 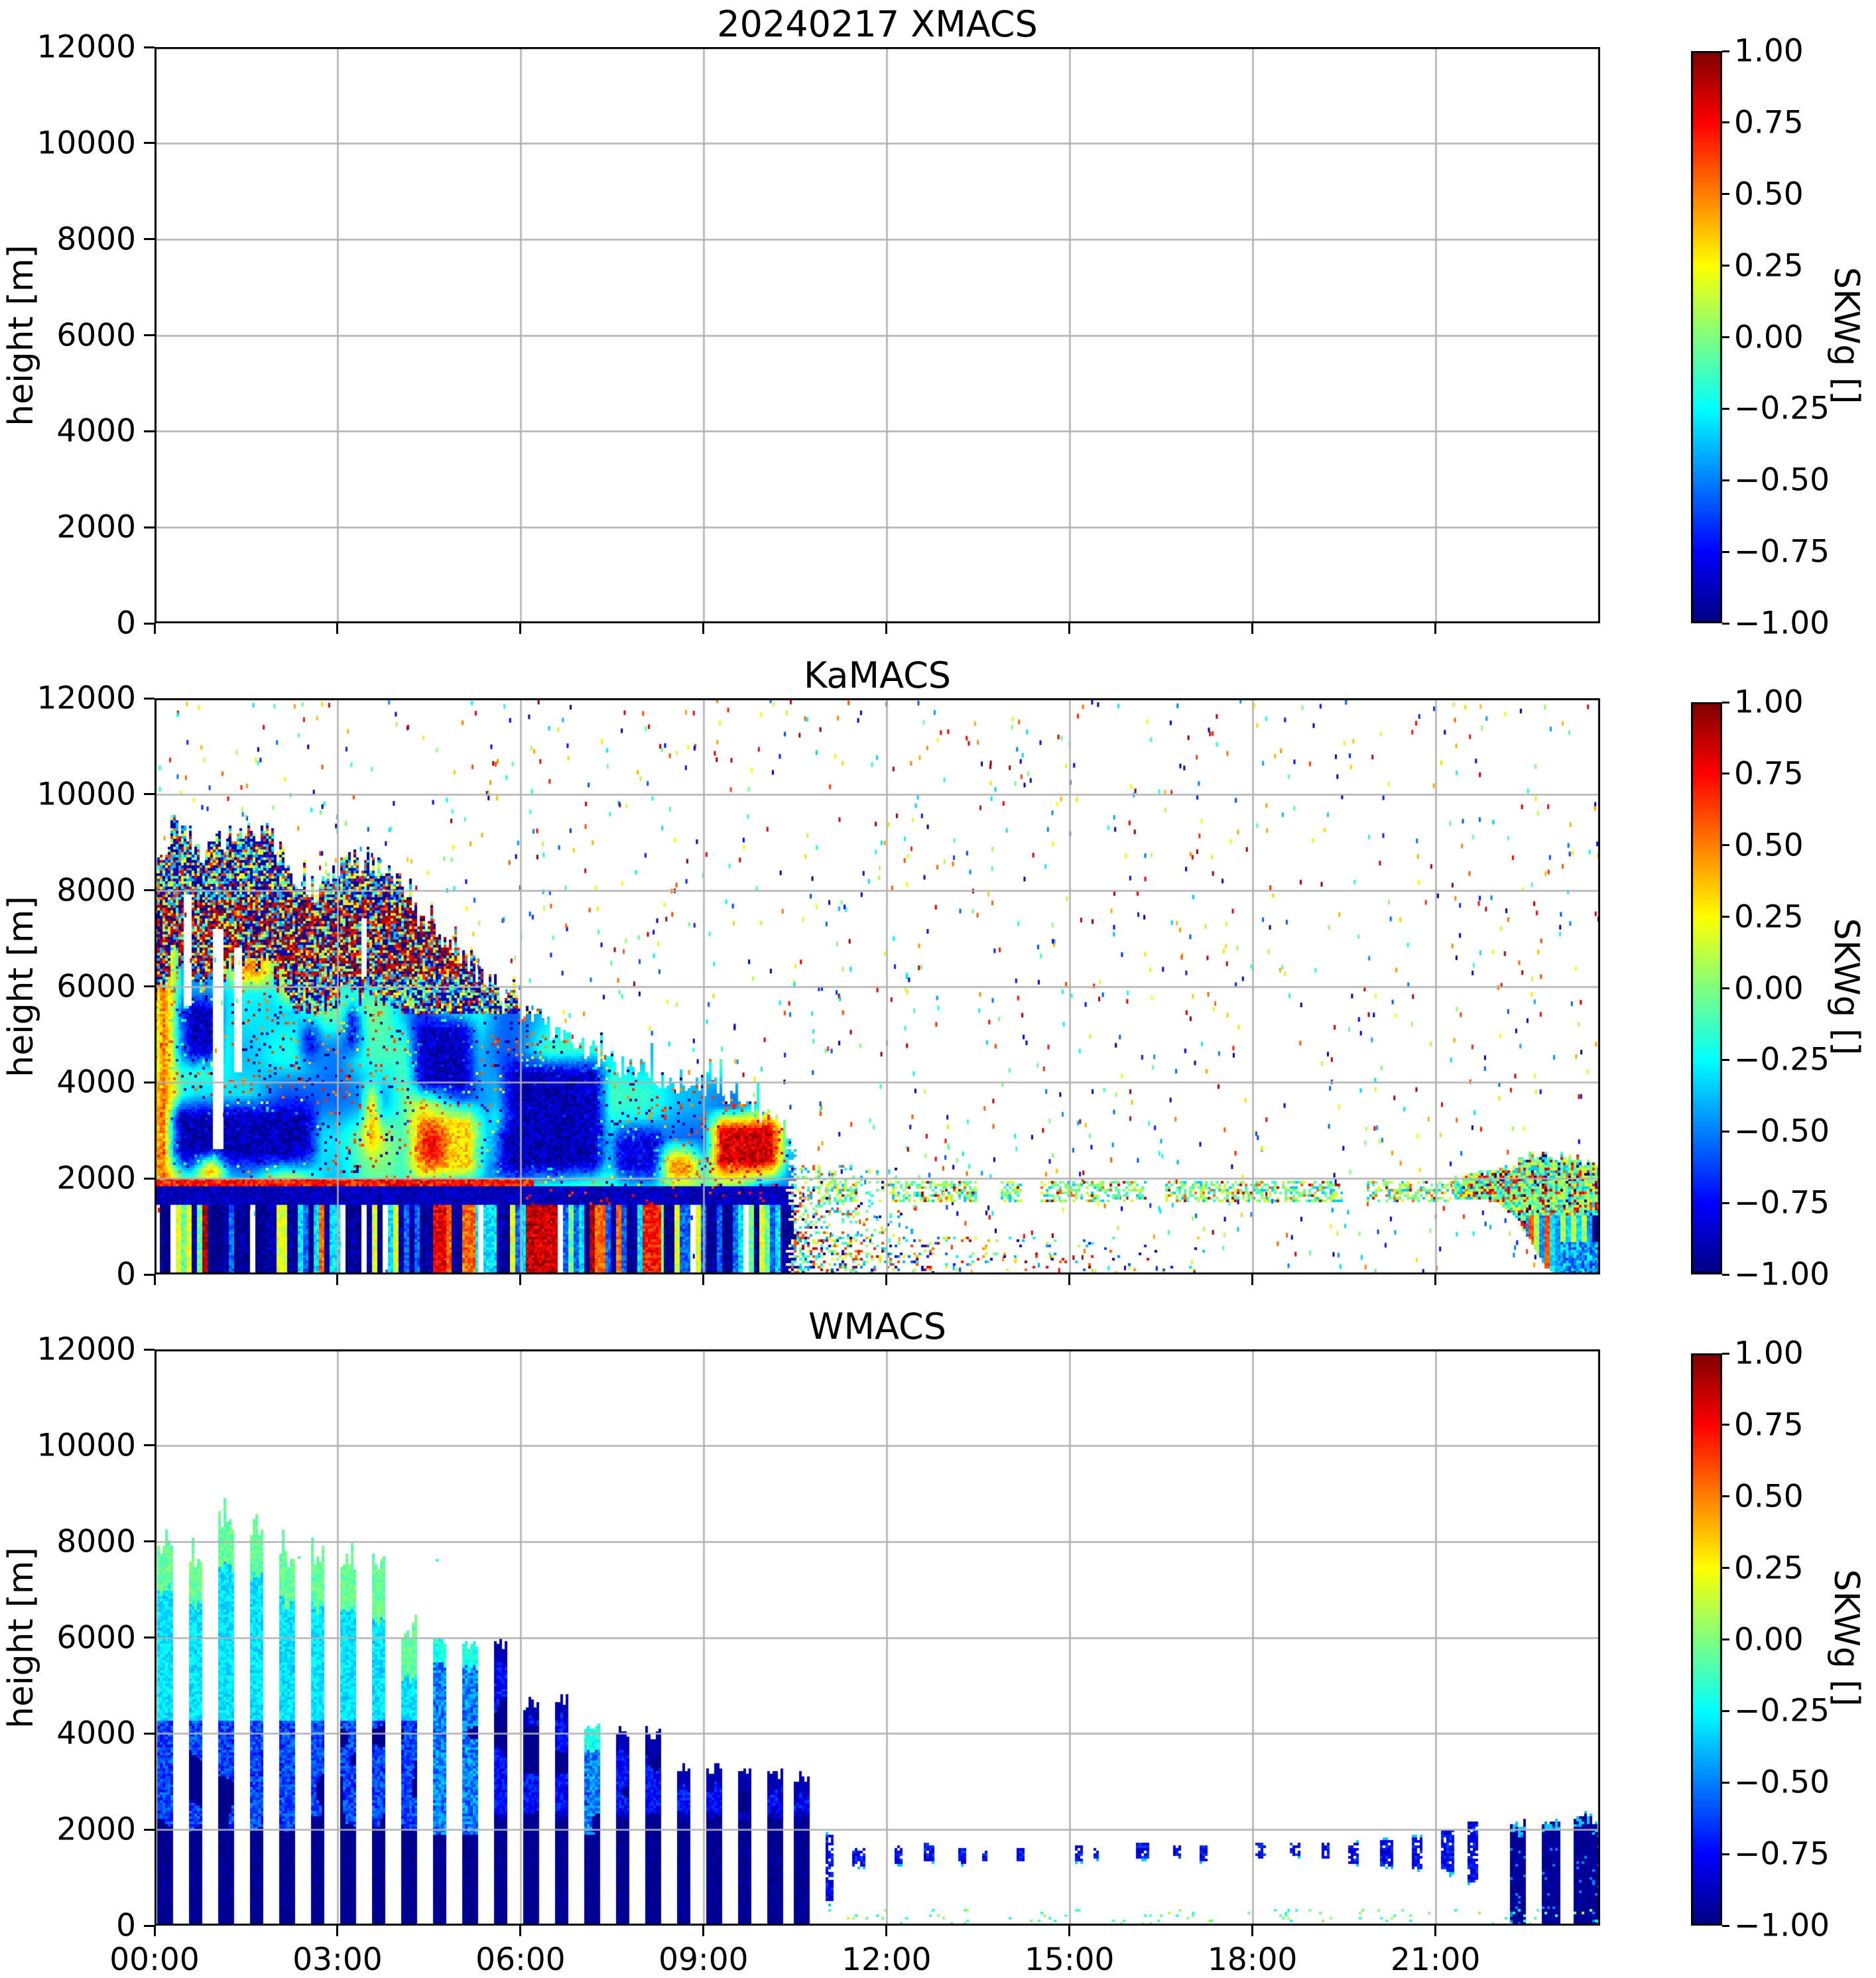 What do you see at coordinates (96, 1734) in the screenshot?
I see `y-tick-label-wmacs: 4000` at bounding box center [96, 1734].